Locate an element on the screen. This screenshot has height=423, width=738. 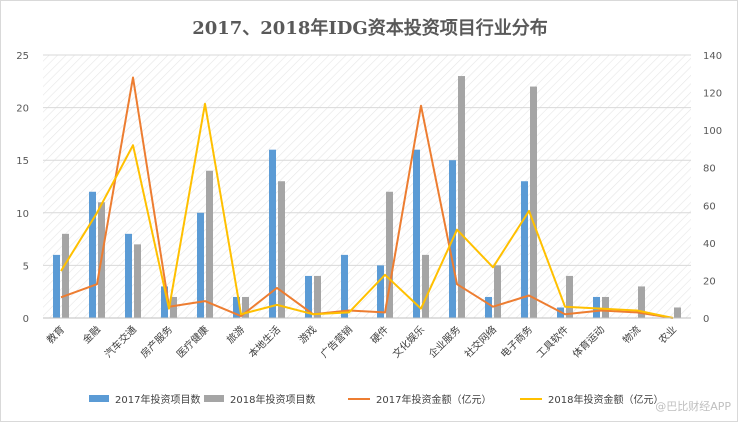
y-right-tick-label: 120 is located at coordinates (712, 94).